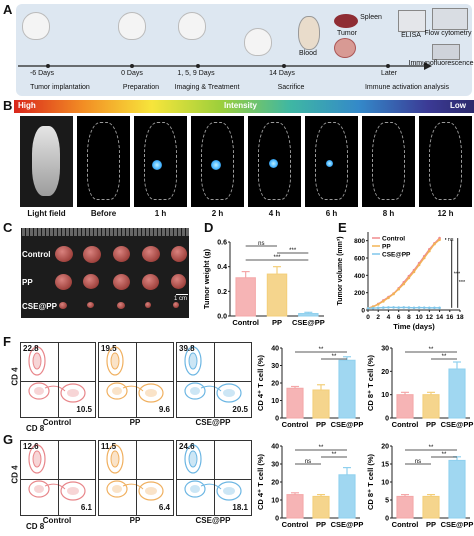  I want to click on timeline-arrow, so click(225, 66).